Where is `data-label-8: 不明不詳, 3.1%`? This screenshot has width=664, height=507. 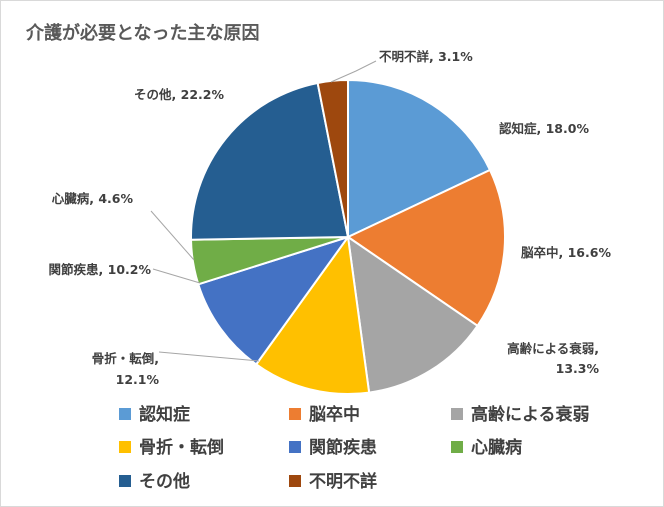 data-label-8: 不明不詳, 3.1% is located at coordinates (426, 56).